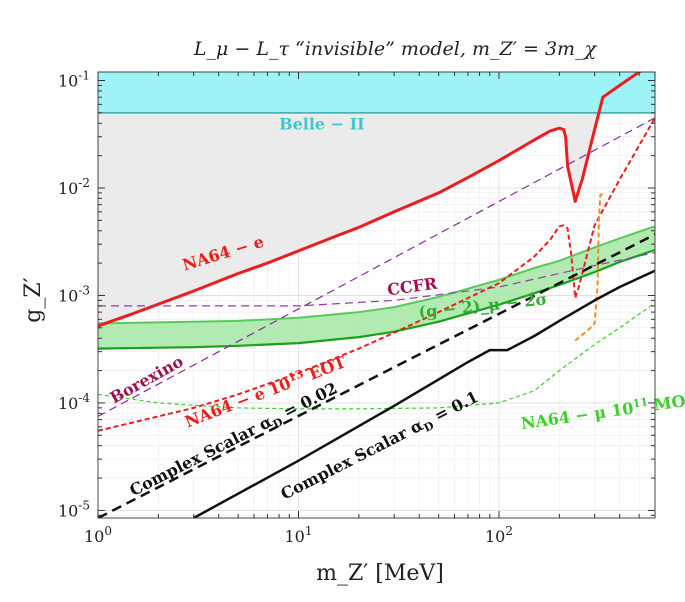 The width and height of the screenshot is (685, 602). Describe the element at coordinates (98, 535) in the screenshot. I see `x-tick-label: 10⁰` at that location.